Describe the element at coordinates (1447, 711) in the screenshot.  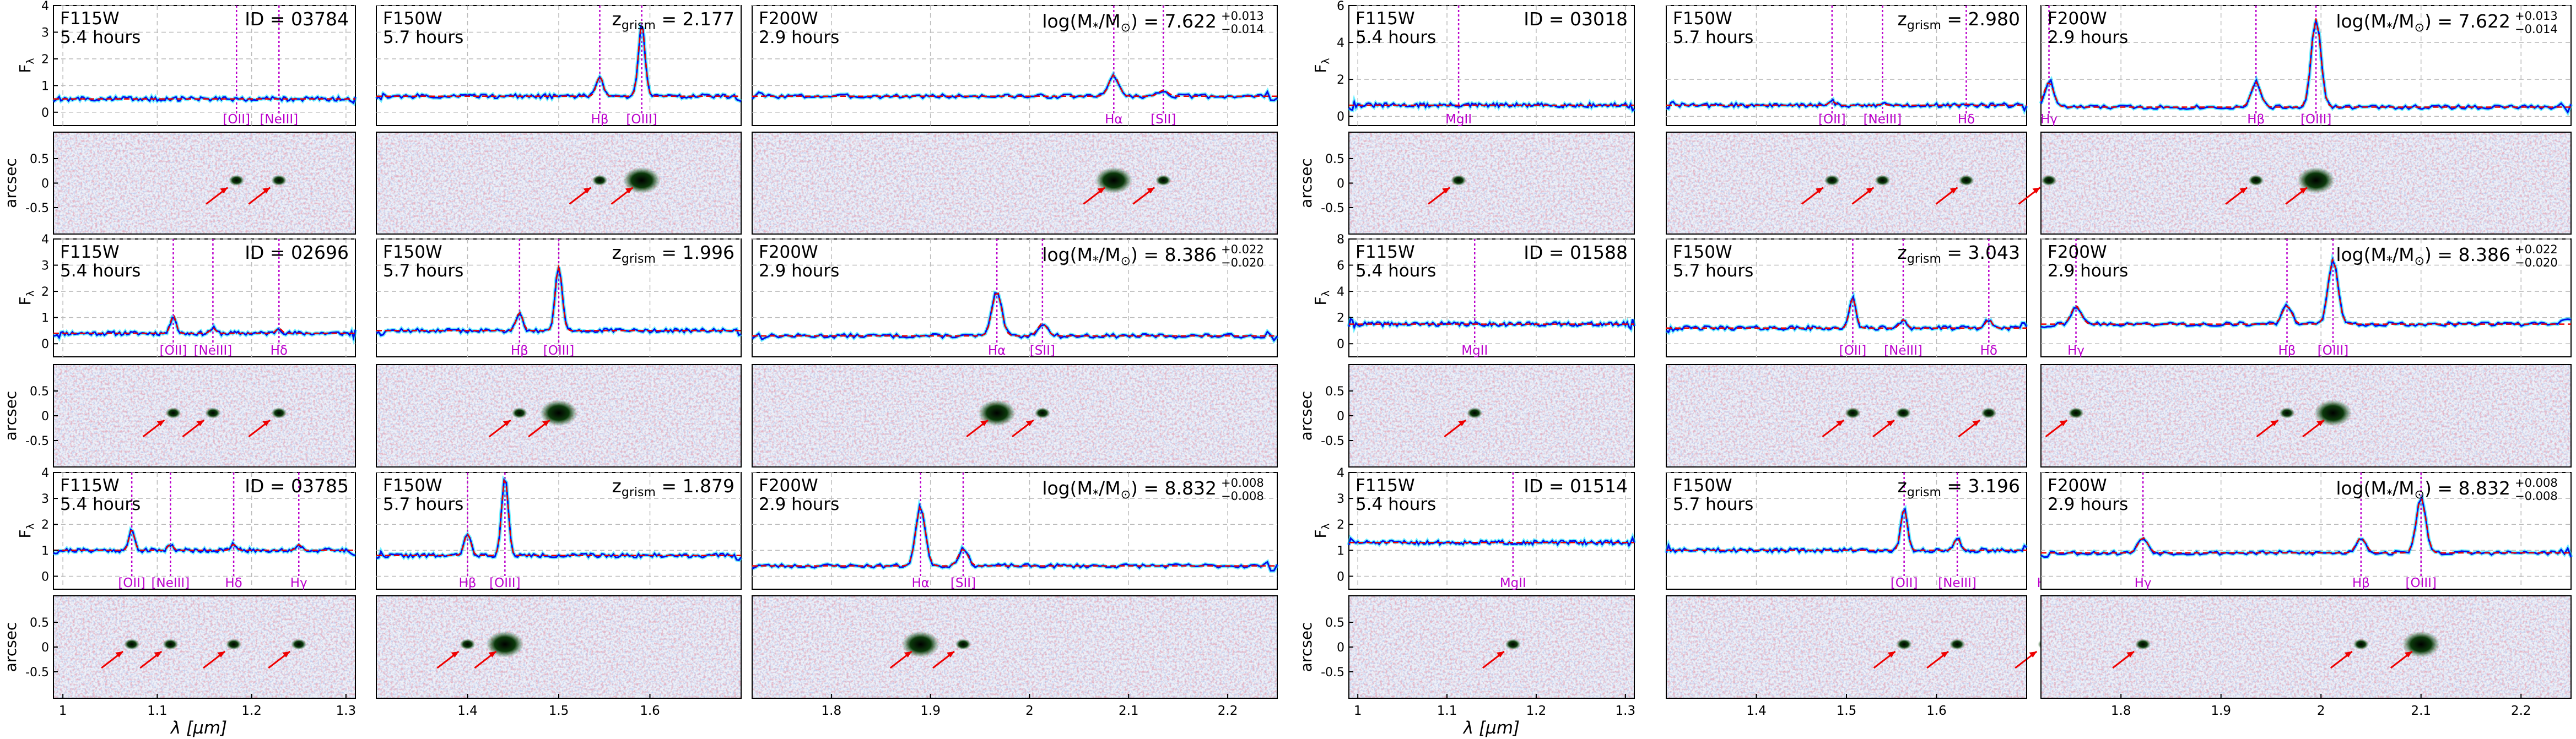
I see `x-tick-label: 1.1` at that location.